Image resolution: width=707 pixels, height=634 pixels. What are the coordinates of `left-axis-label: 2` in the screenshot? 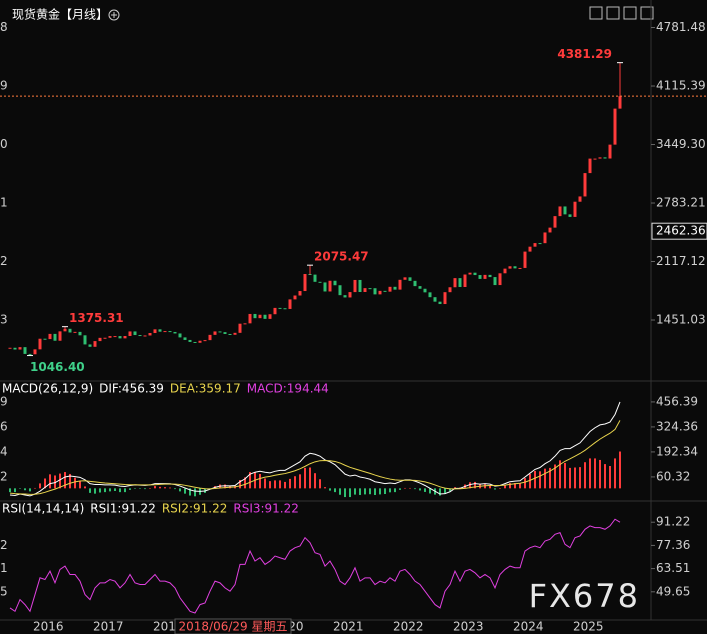 It's located at (4, 261).